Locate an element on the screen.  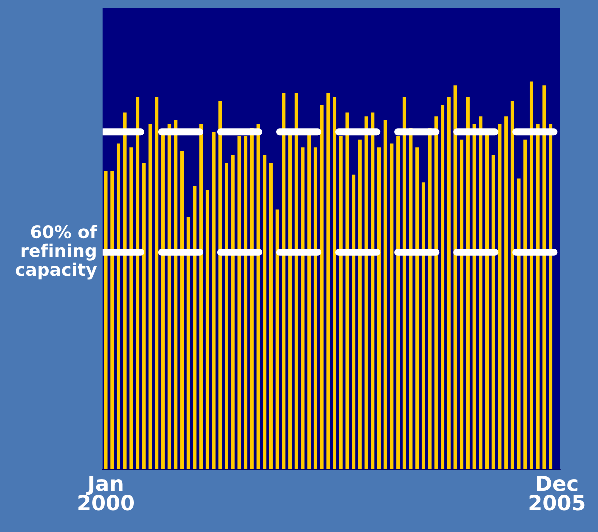
x-tick-label: Jan 2000 is located at coordinates (106, 493).